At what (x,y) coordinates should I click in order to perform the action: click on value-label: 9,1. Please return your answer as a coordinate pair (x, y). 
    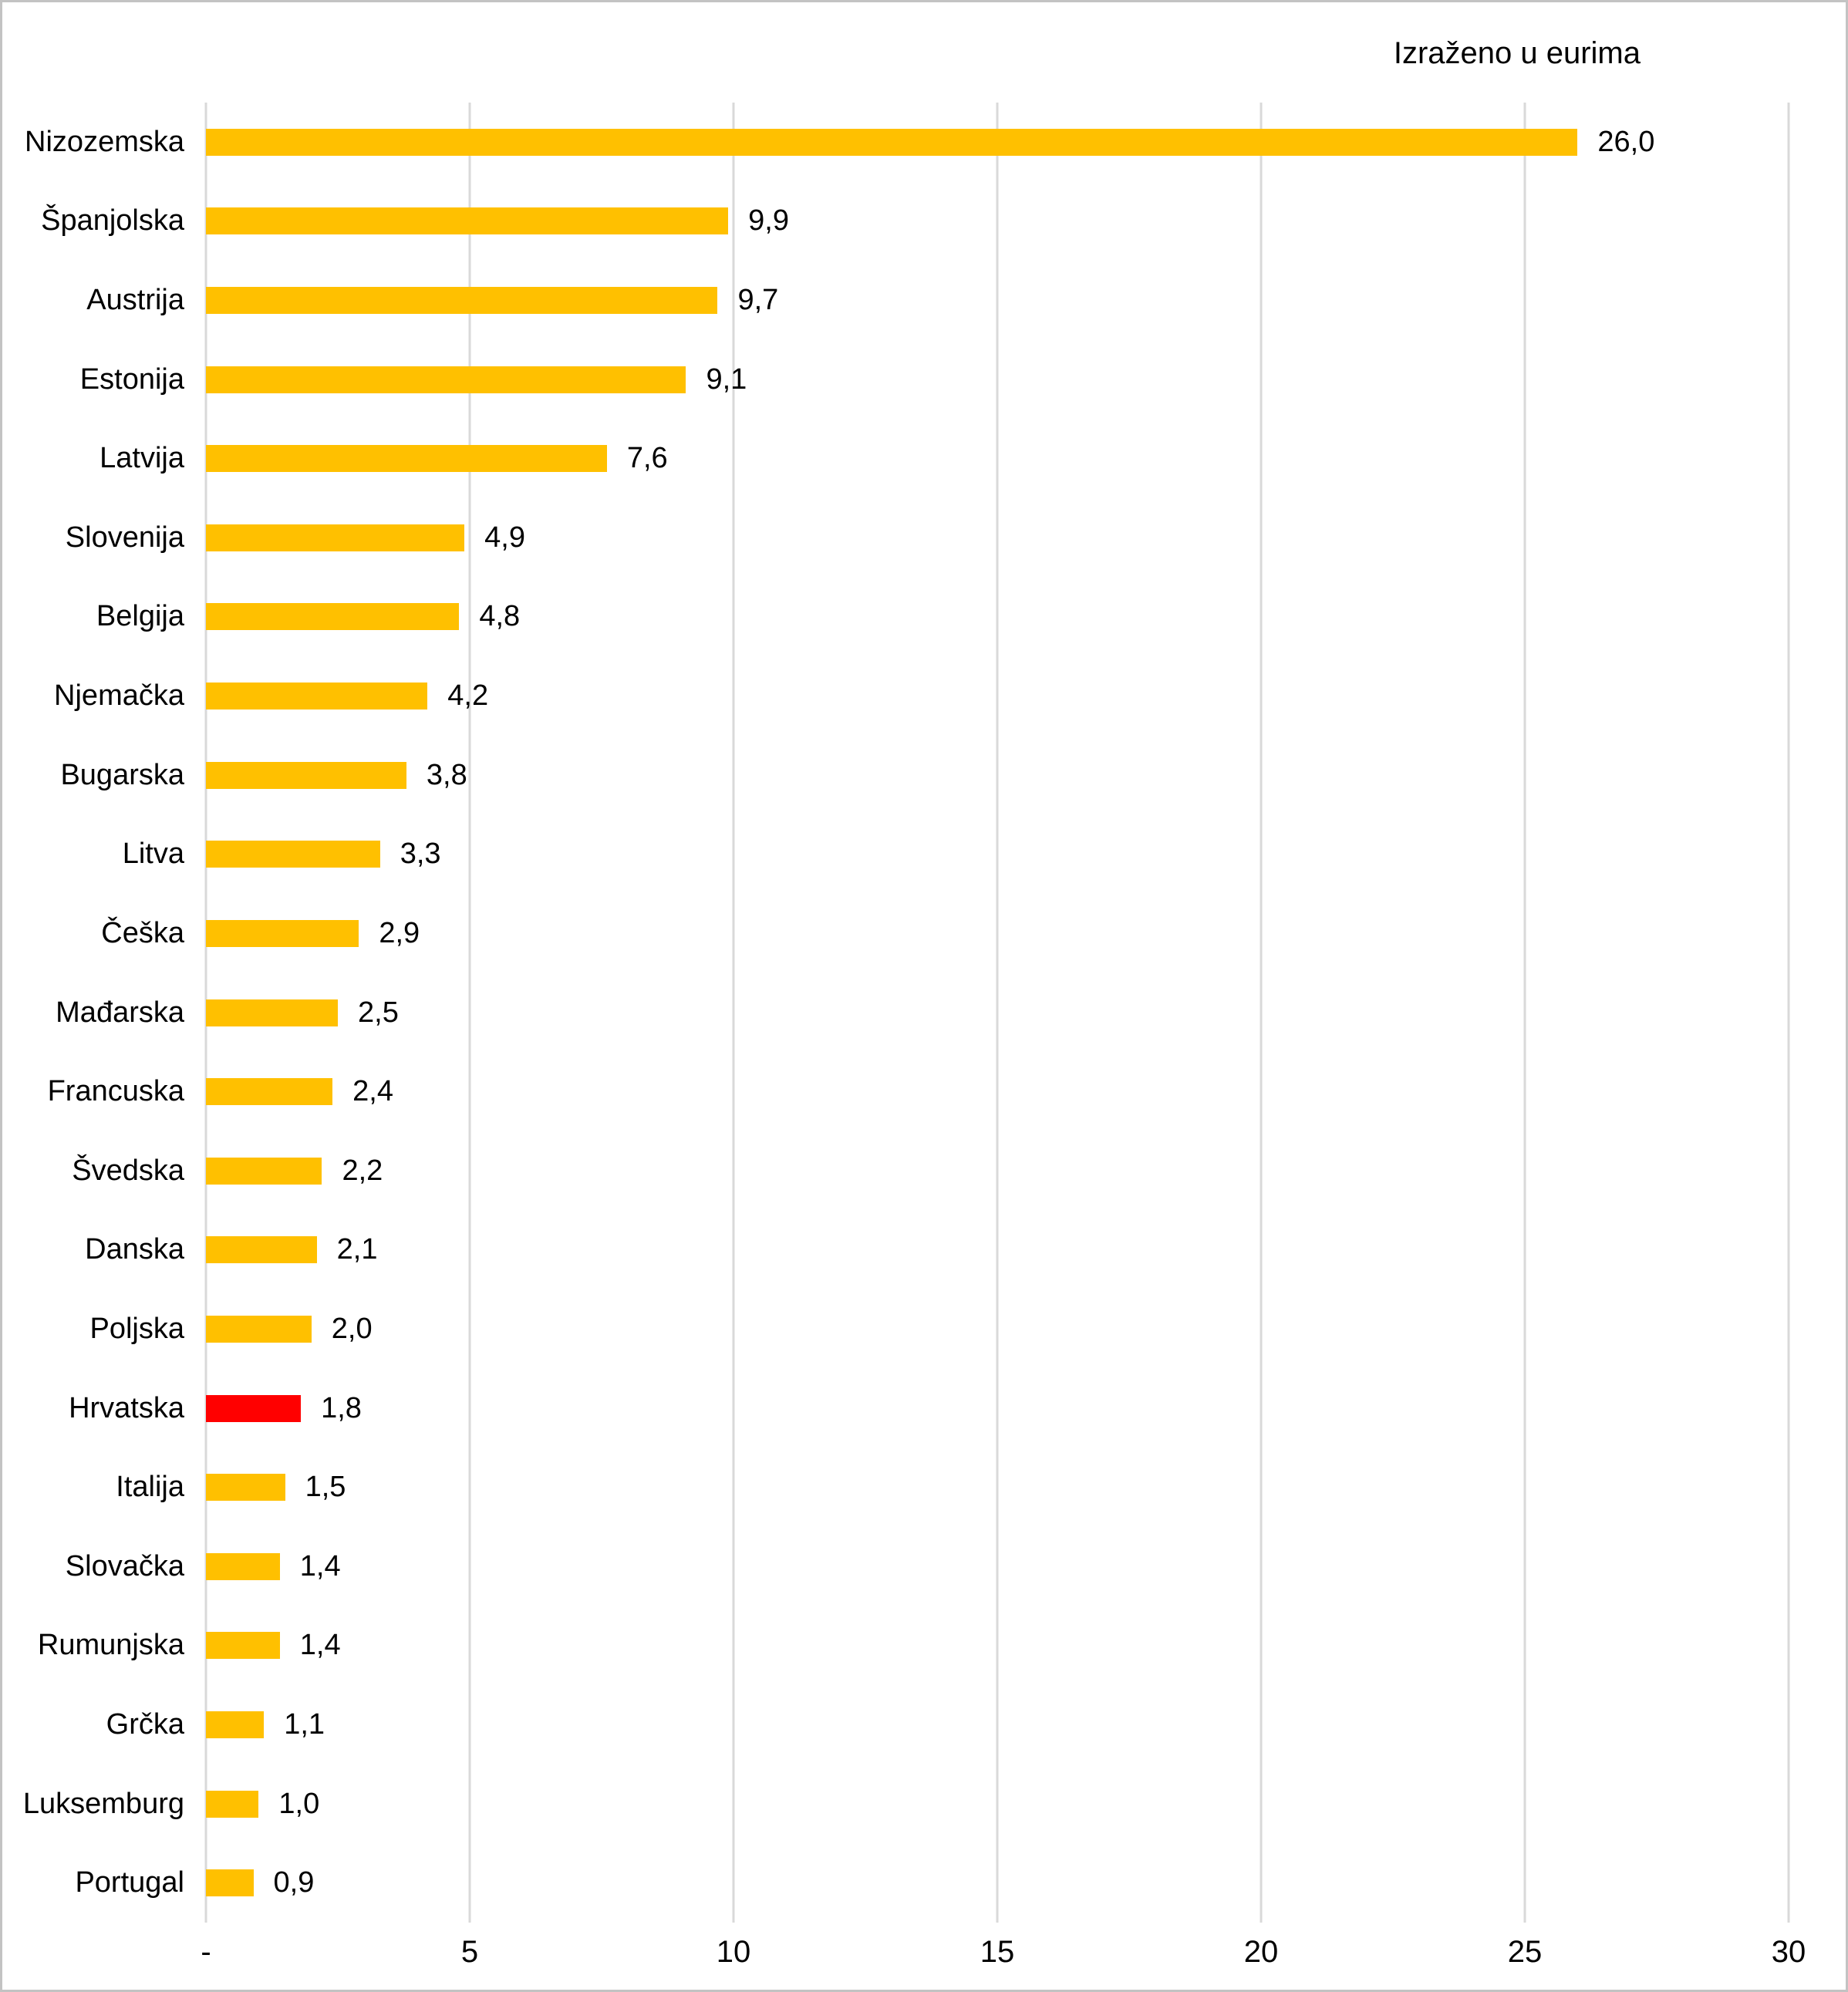
    Looking at the image, I should click on (726, 379).